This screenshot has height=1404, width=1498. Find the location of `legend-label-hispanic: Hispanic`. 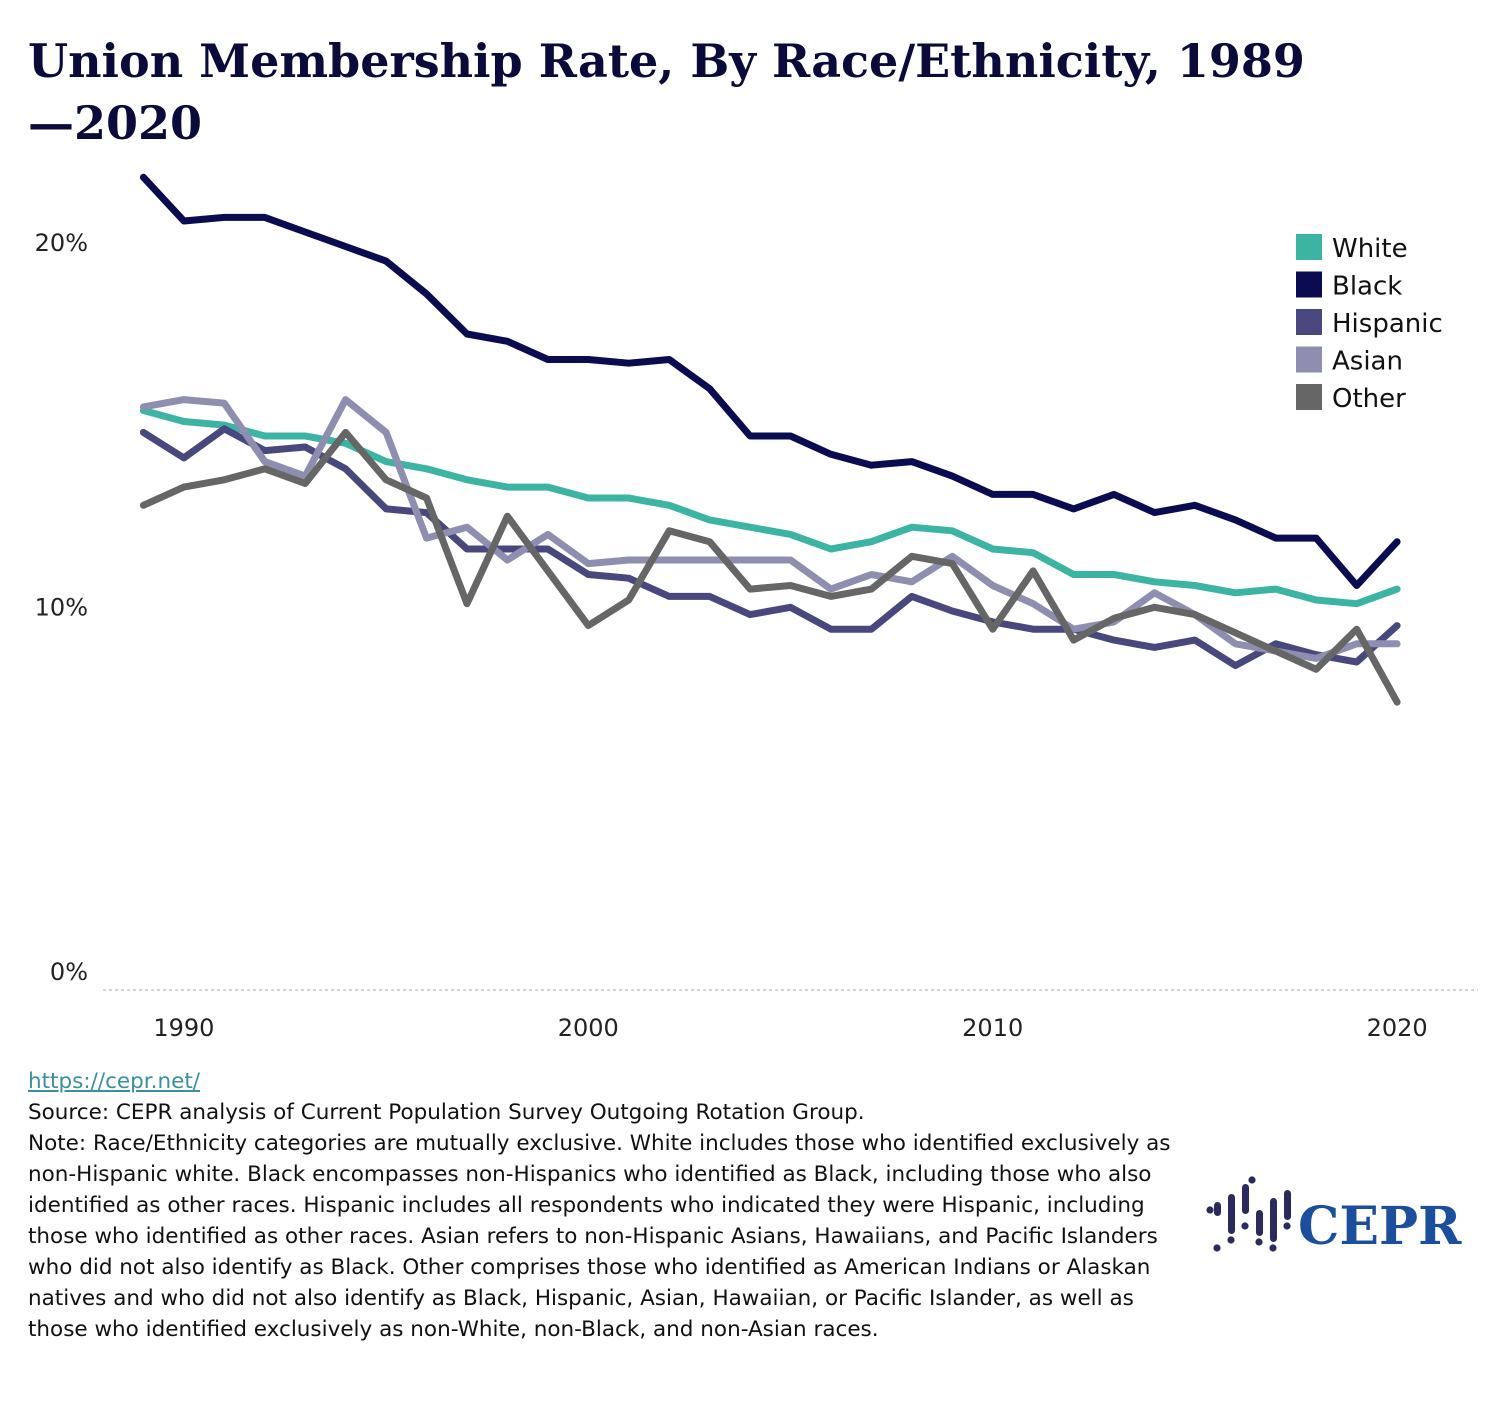

legend-label-hispanic: Hispanic is located at coordinates (1387, 324).